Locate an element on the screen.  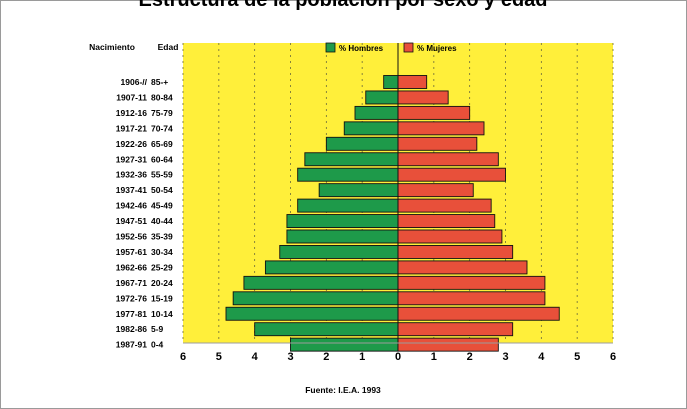
birth-year-label: 1917-21 is located at coordinates (131, 128).